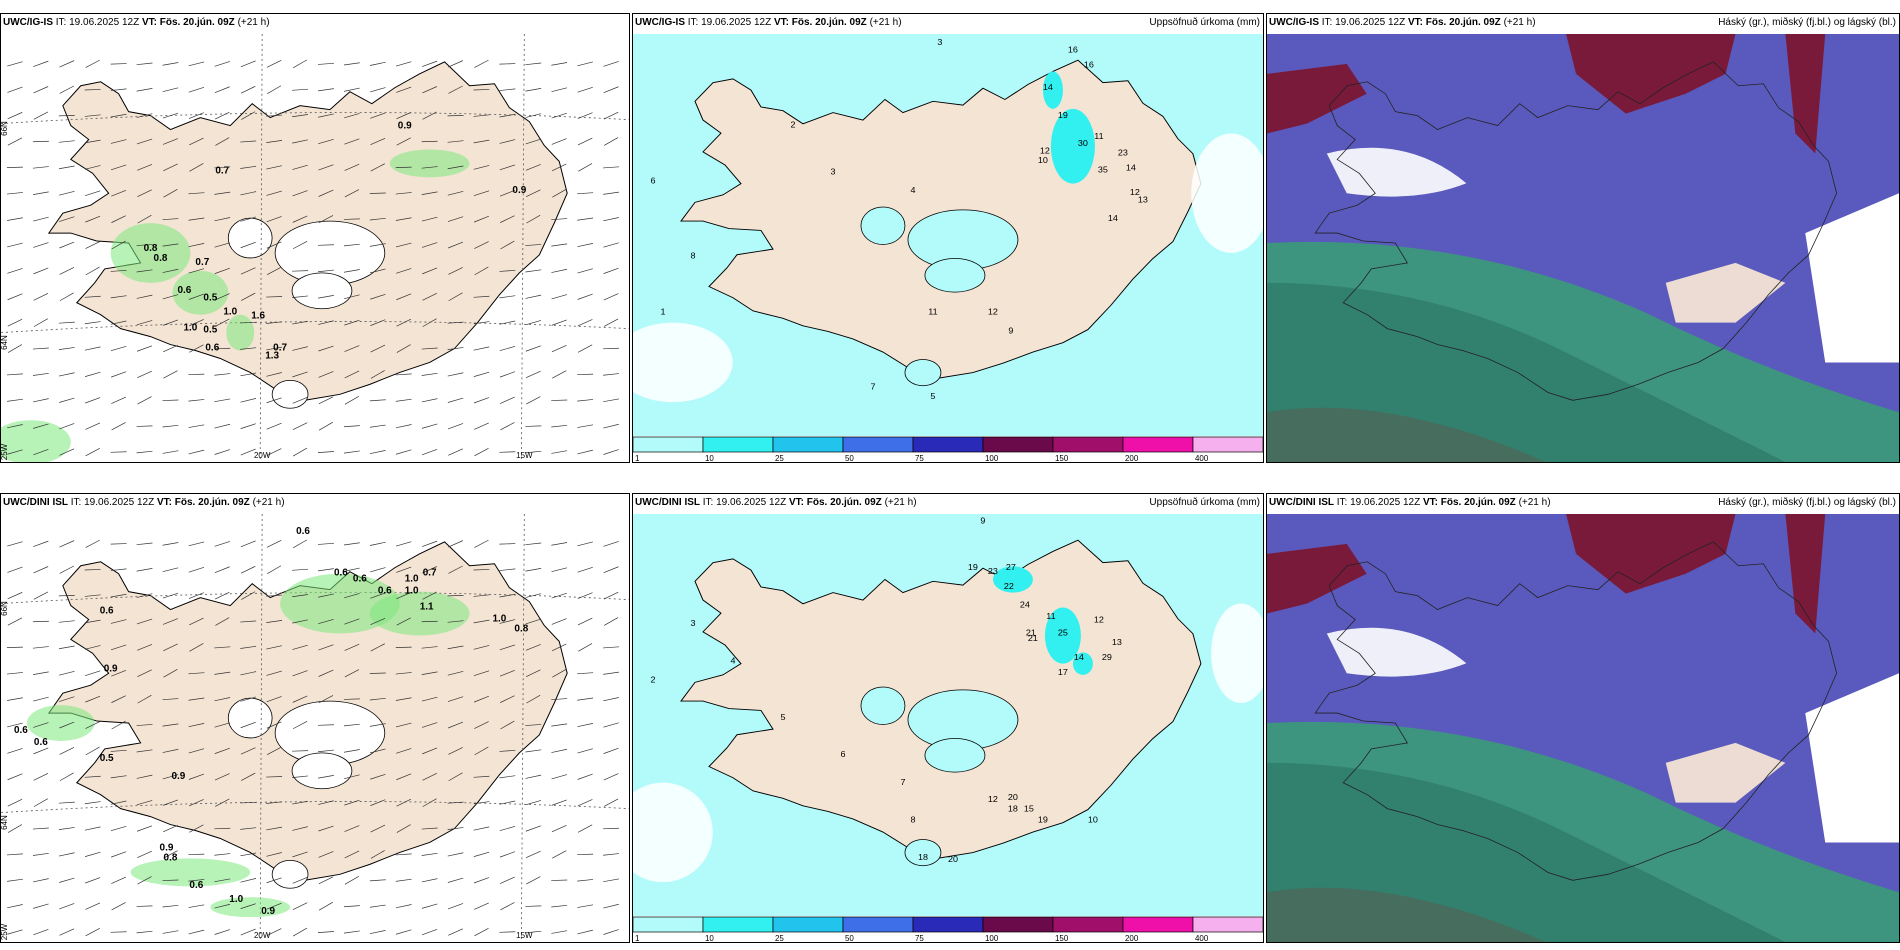 Image resolution: width=1900 pixels, height=950 pixels. Describe the element at coordinates (1576, 711) in the screenshot. I see `iceland-group` at that location.